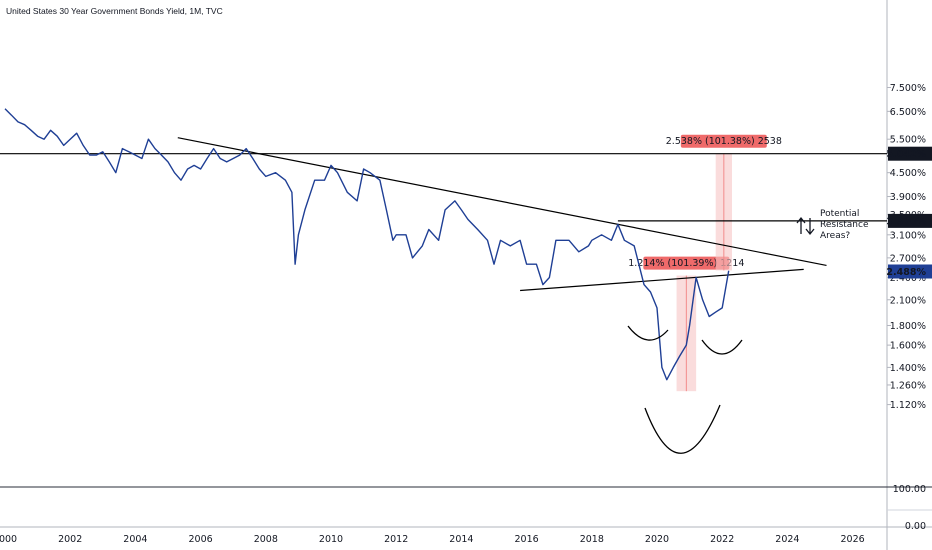 This screenshot has height=550, width=932. I want to click on x-tick-label: 2012, so click(396, 539).